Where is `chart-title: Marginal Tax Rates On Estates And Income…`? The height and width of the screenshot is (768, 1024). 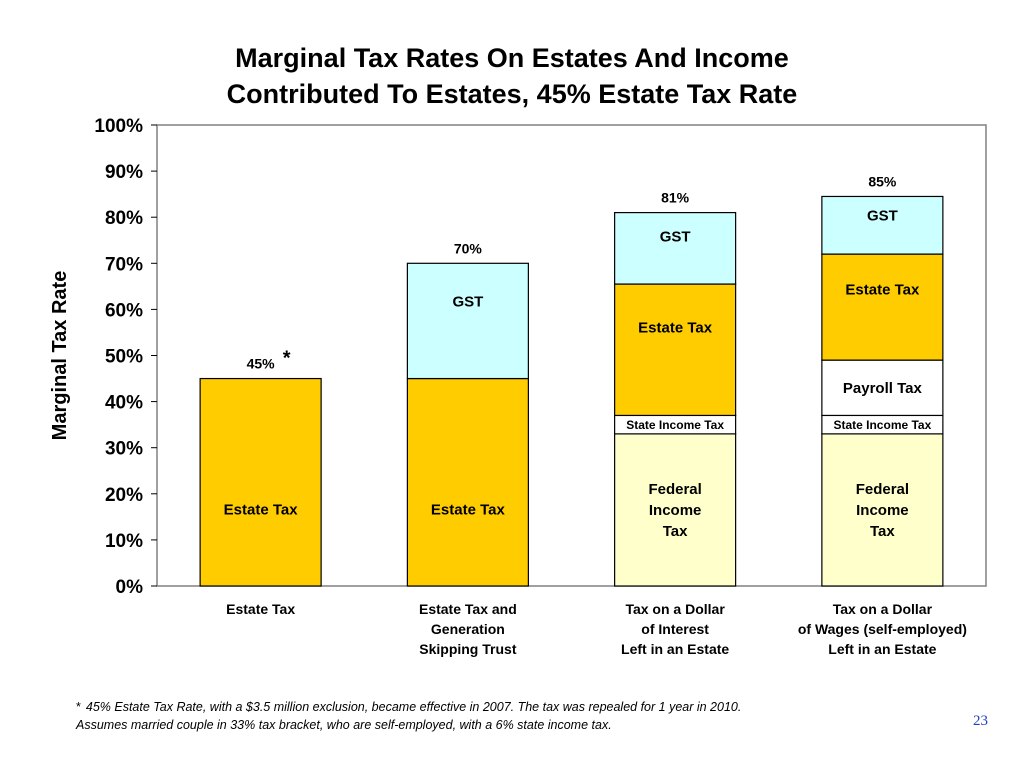 chart-title: Marginal Tax Rates On Estates And Income… is located at coordinates (512, 76).